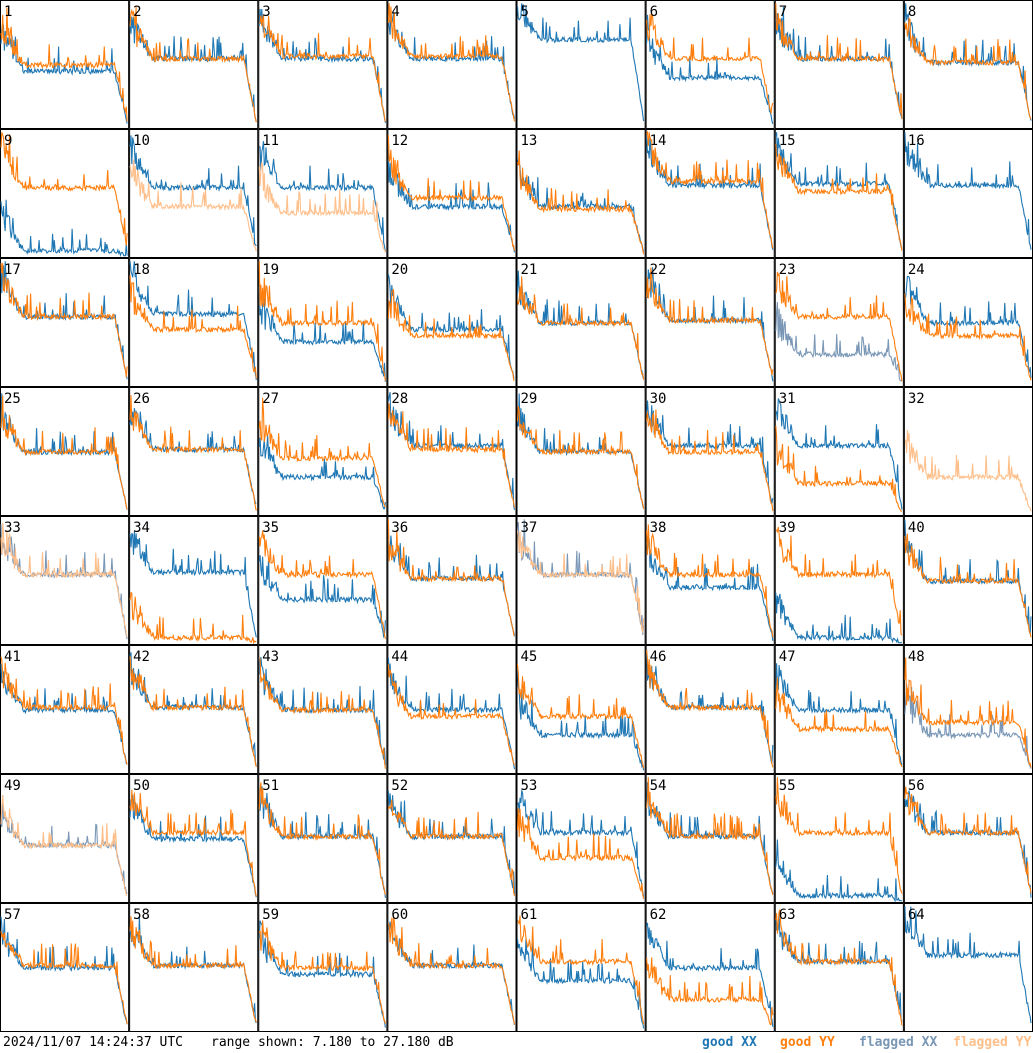 The height and width of the screenshot is (1053, 1033). What do you see at coordinates (968, 726) in the screenshot?
I see `panel-48-xx-line` at bounding box center [968, 726].